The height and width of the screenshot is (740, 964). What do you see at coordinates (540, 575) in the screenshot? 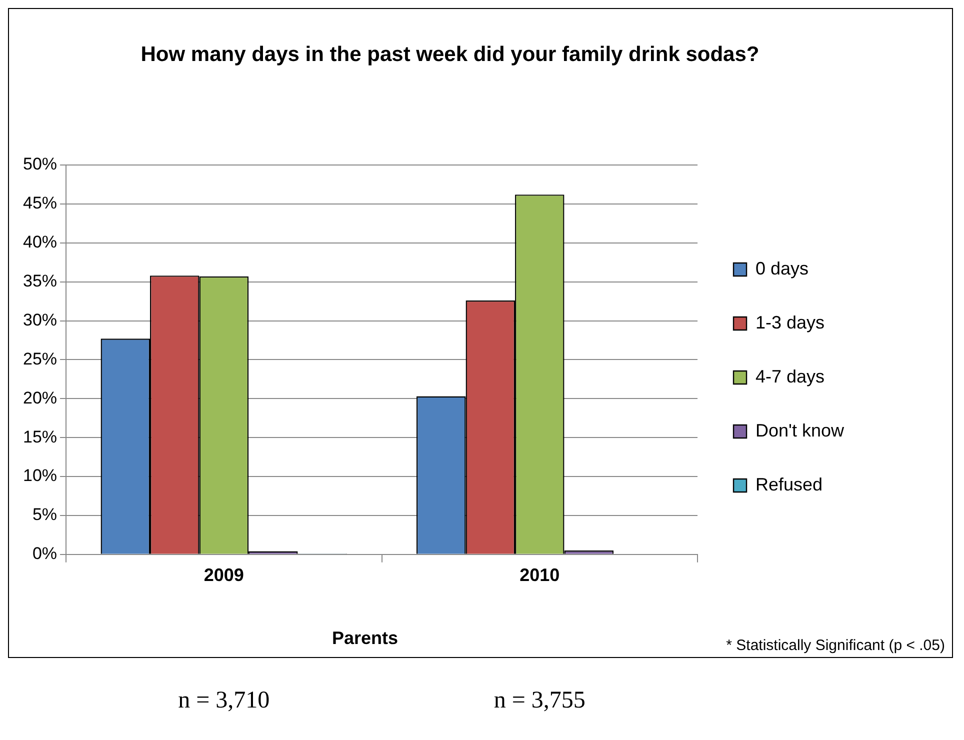
I see `x-tick-label: 2010` at bounding box center [540, 575].